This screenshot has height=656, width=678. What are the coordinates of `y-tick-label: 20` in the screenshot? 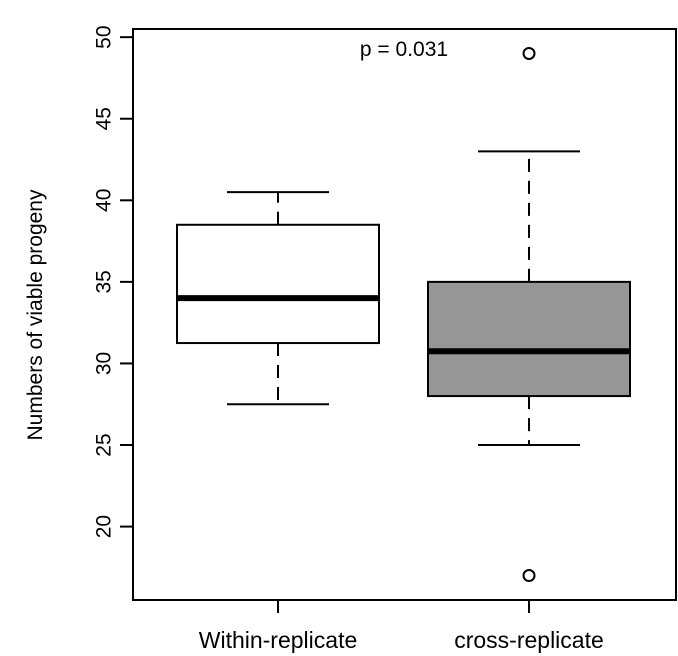 It's located at (104, 526).